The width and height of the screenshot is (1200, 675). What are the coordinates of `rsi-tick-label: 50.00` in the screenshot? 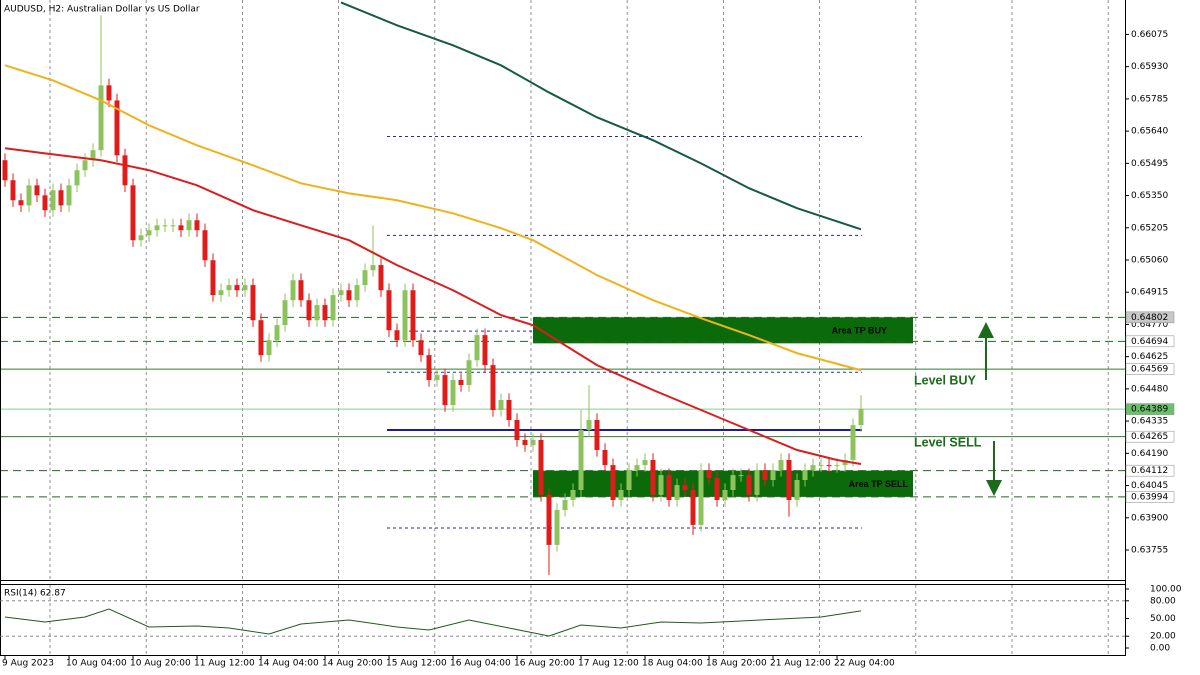 It's located at (1163, 619).